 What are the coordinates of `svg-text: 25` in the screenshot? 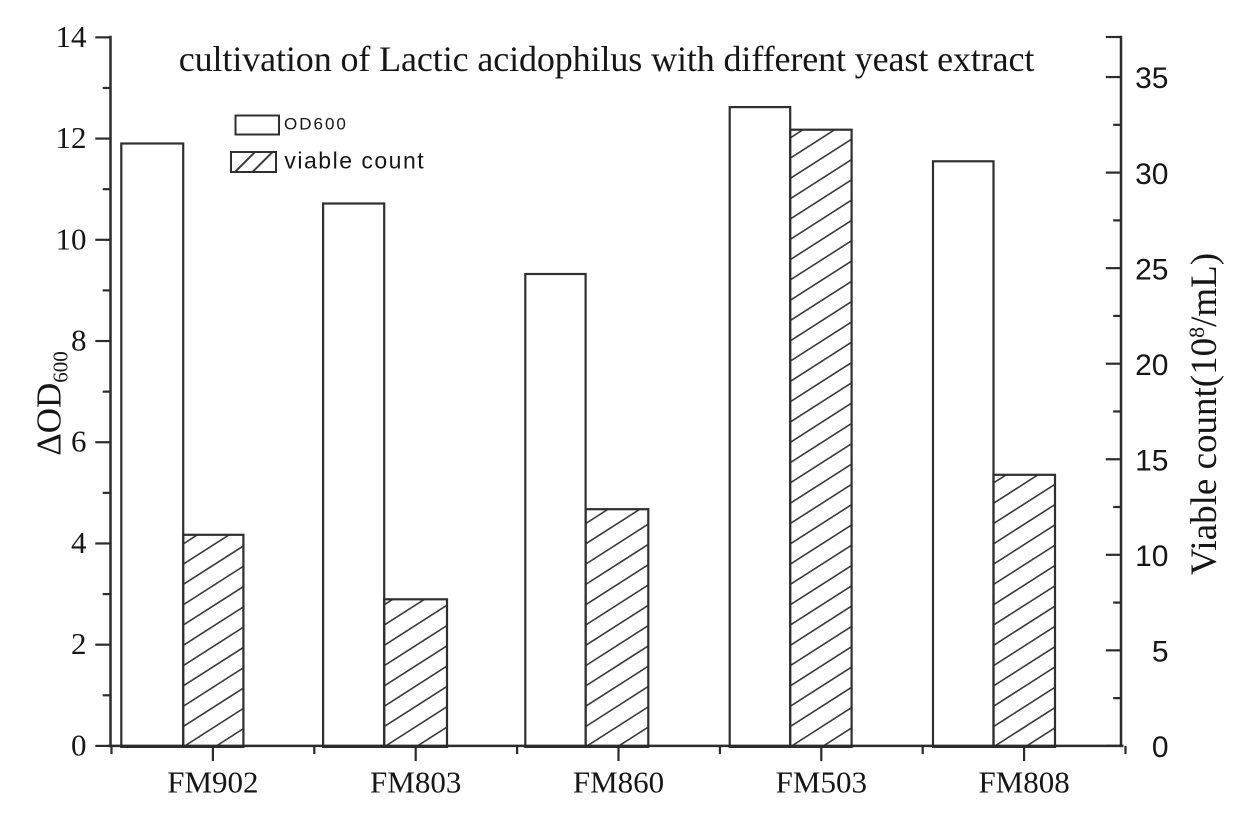 It's located at (1151, 269).